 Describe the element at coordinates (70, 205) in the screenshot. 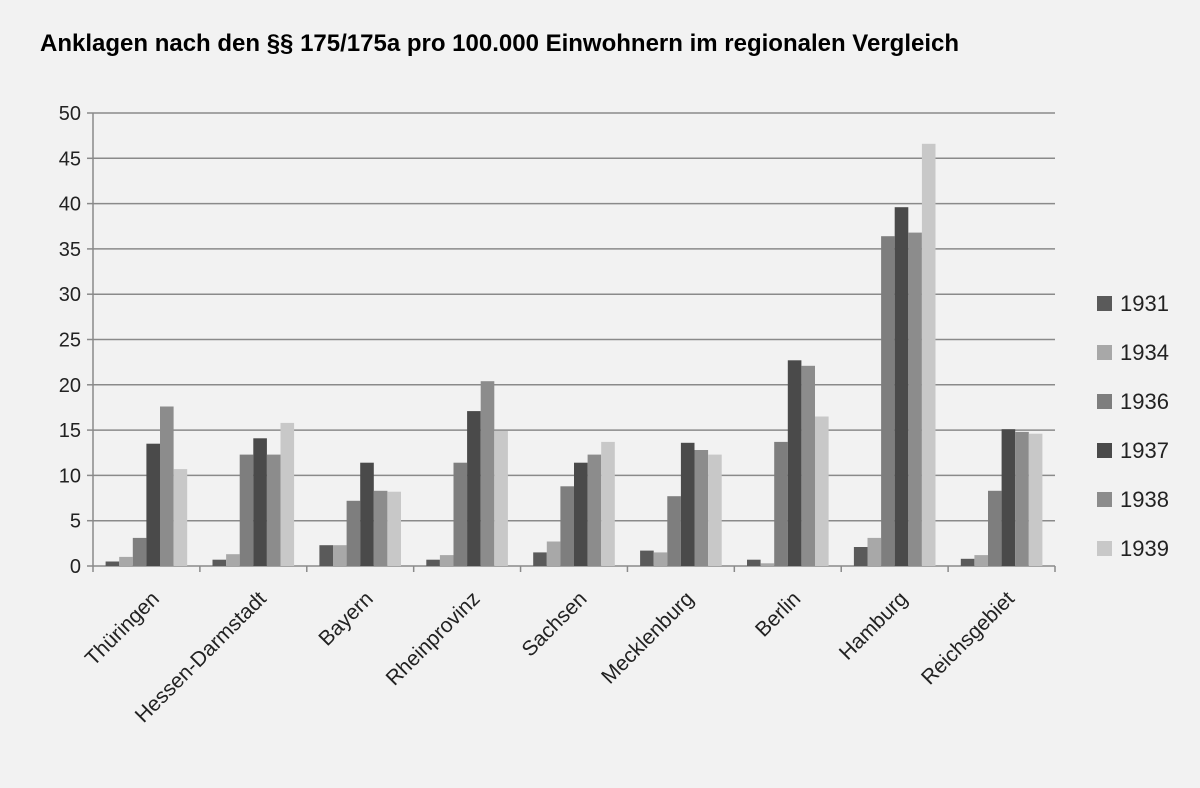

I see `y-tick-label: 40` at that location.